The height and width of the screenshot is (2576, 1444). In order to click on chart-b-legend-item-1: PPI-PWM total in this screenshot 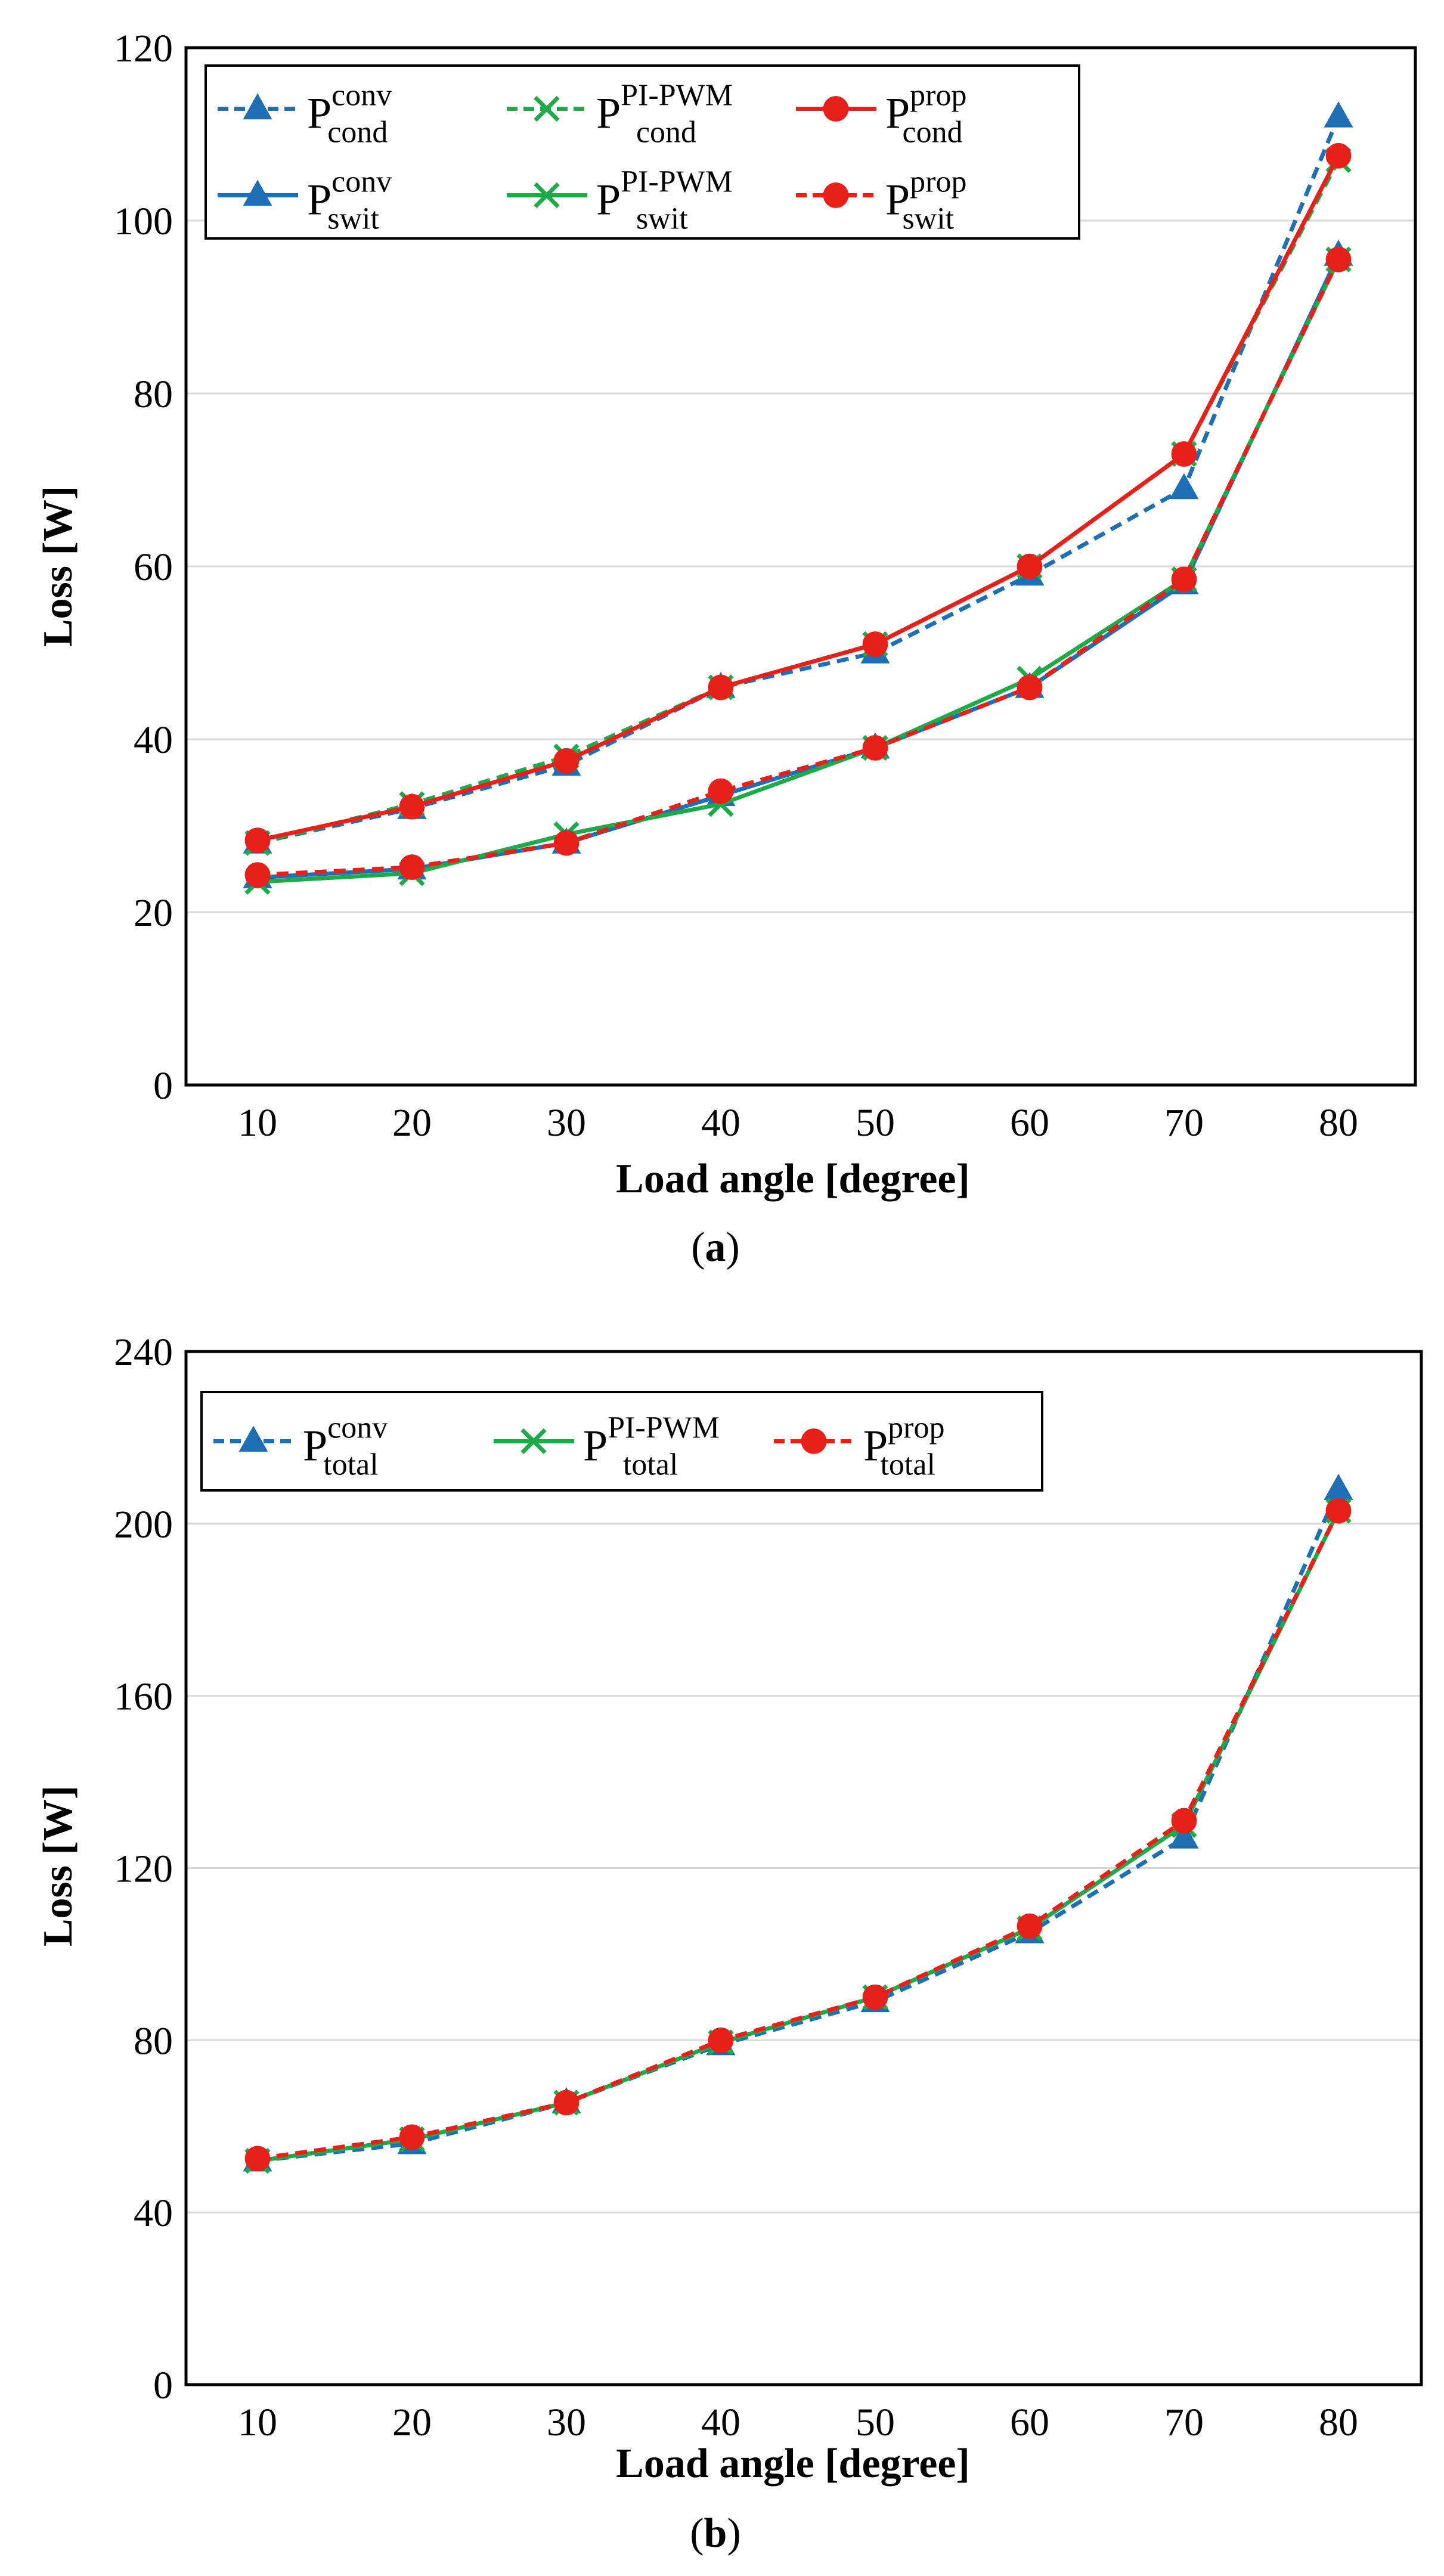, I will do `click(607, 1446)`.